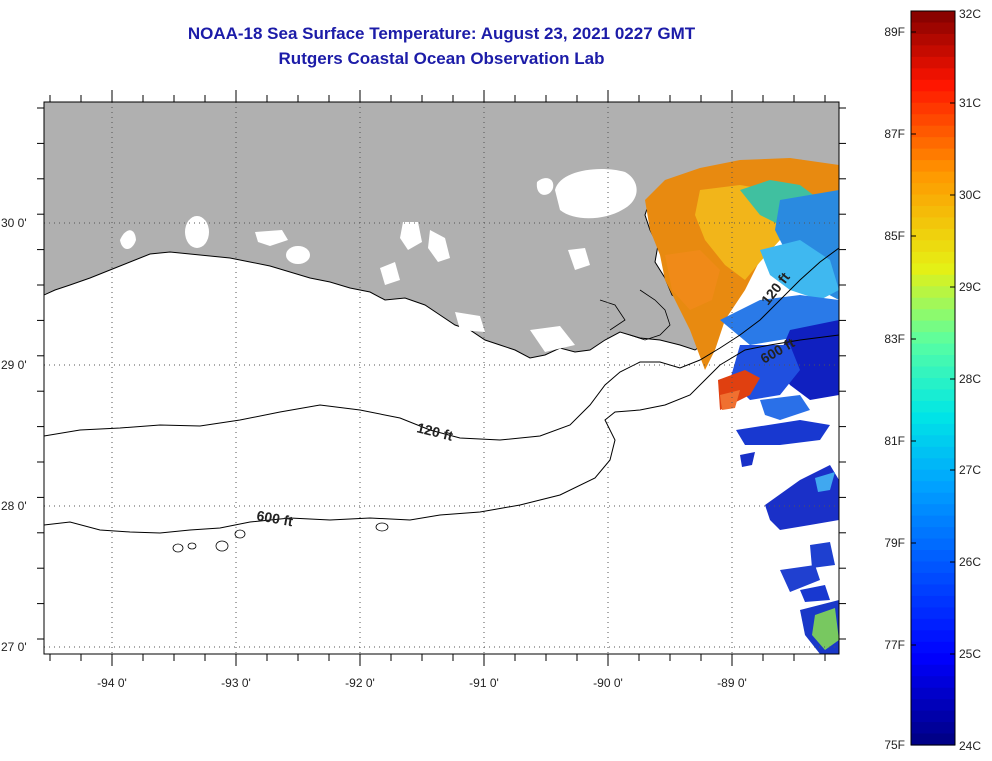 The height and width of the screenshot is (761, 992). I want to click on lon-label: -93 0', so click(236, 683).